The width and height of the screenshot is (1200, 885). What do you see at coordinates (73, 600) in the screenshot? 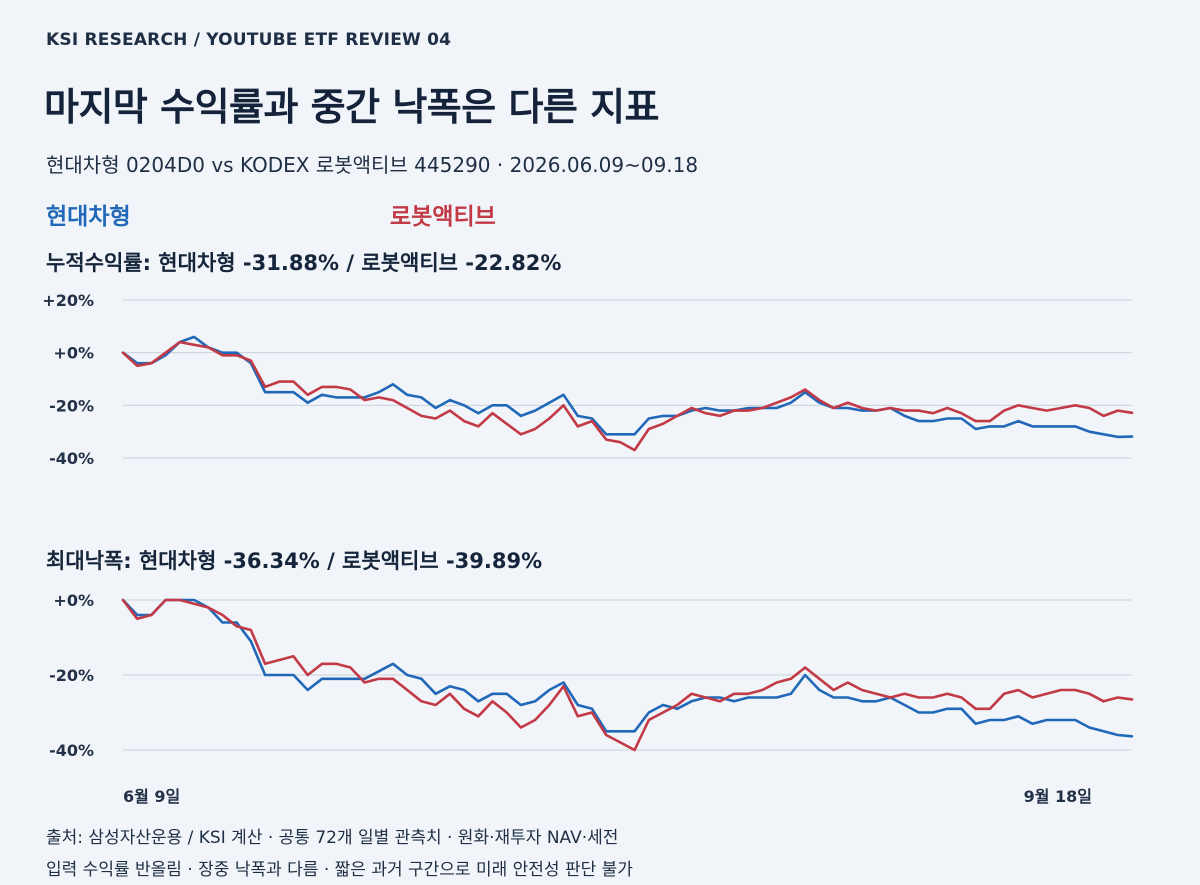
I see `y-tick-label-drawdown: +0%` at bounding box center [73, 600].